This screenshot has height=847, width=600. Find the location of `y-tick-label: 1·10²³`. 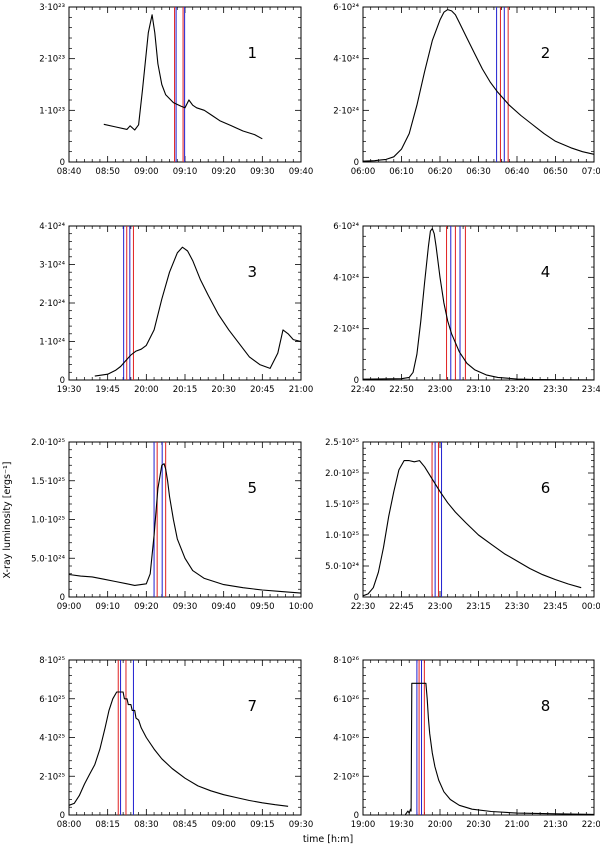

y-tick-label: 1·10²³ is located at coordinates (52, 111).